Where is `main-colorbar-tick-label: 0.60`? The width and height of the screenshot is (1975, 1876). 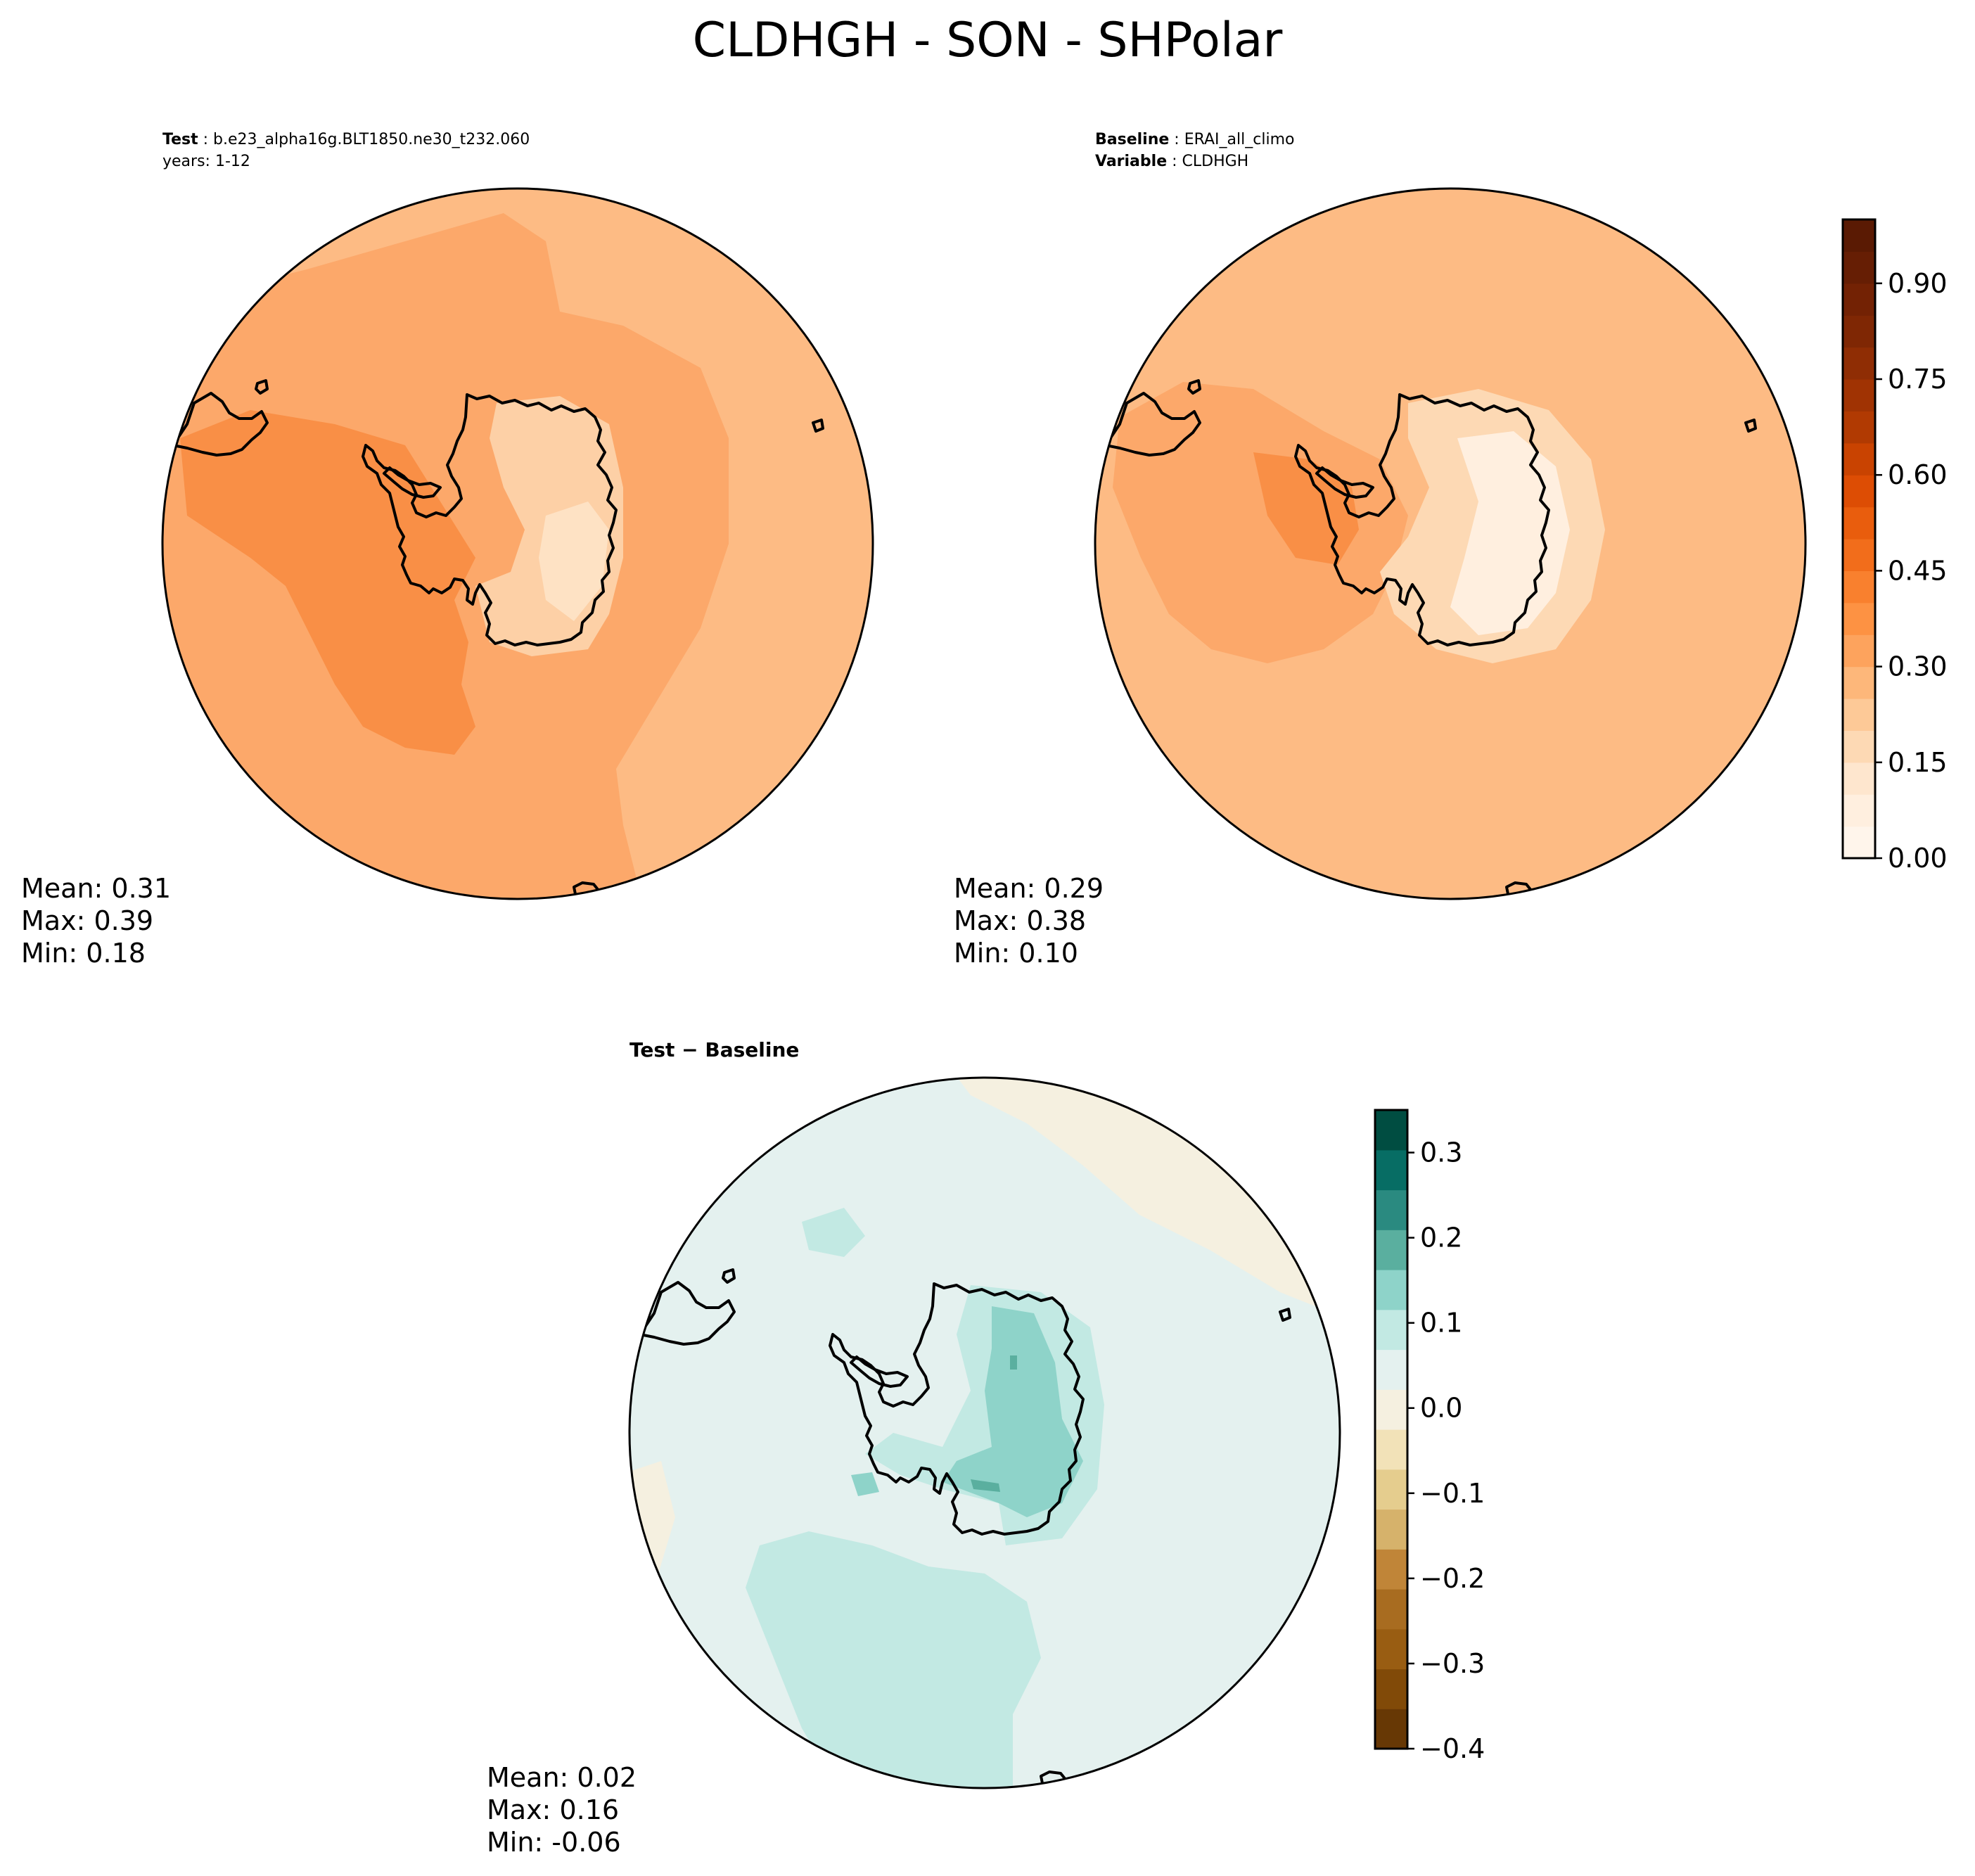 main-colorbar-tick-label: 0.60 is located at coordinates (1918, 474).